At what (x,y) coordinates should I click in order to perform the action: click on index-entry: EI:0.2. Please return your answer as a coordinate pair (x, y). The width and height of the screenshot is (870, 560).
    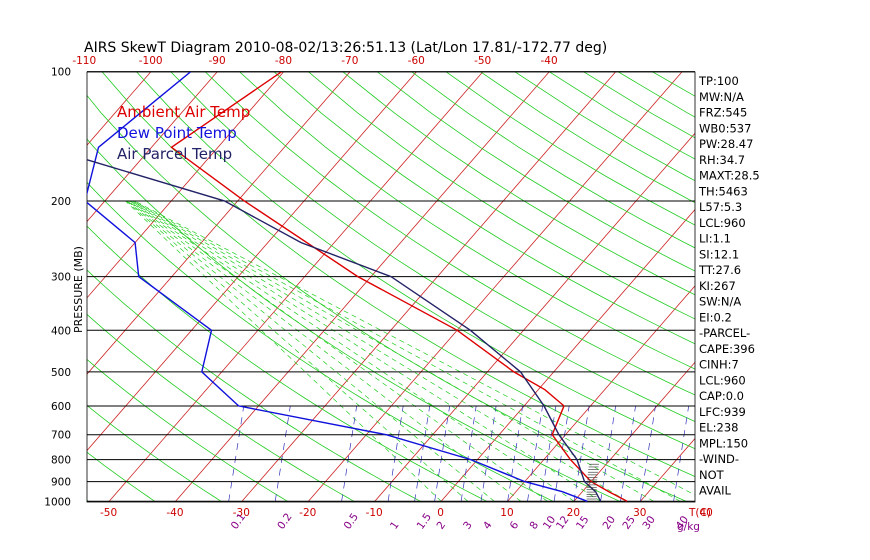
    Looking at the image, I should click on (715, 317).